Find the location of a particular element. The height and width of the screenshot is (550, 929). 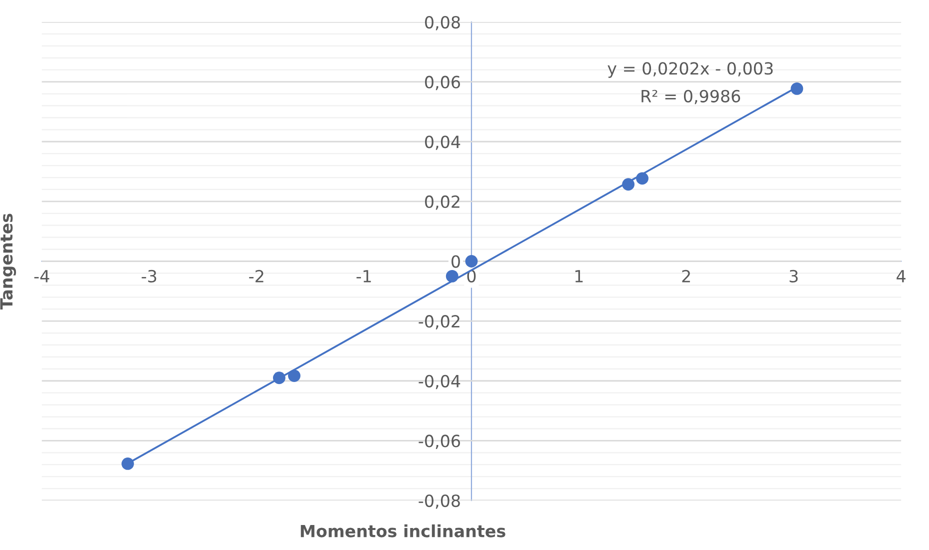

y-tick-label: 0,06 is located at coordinates (442, 83).